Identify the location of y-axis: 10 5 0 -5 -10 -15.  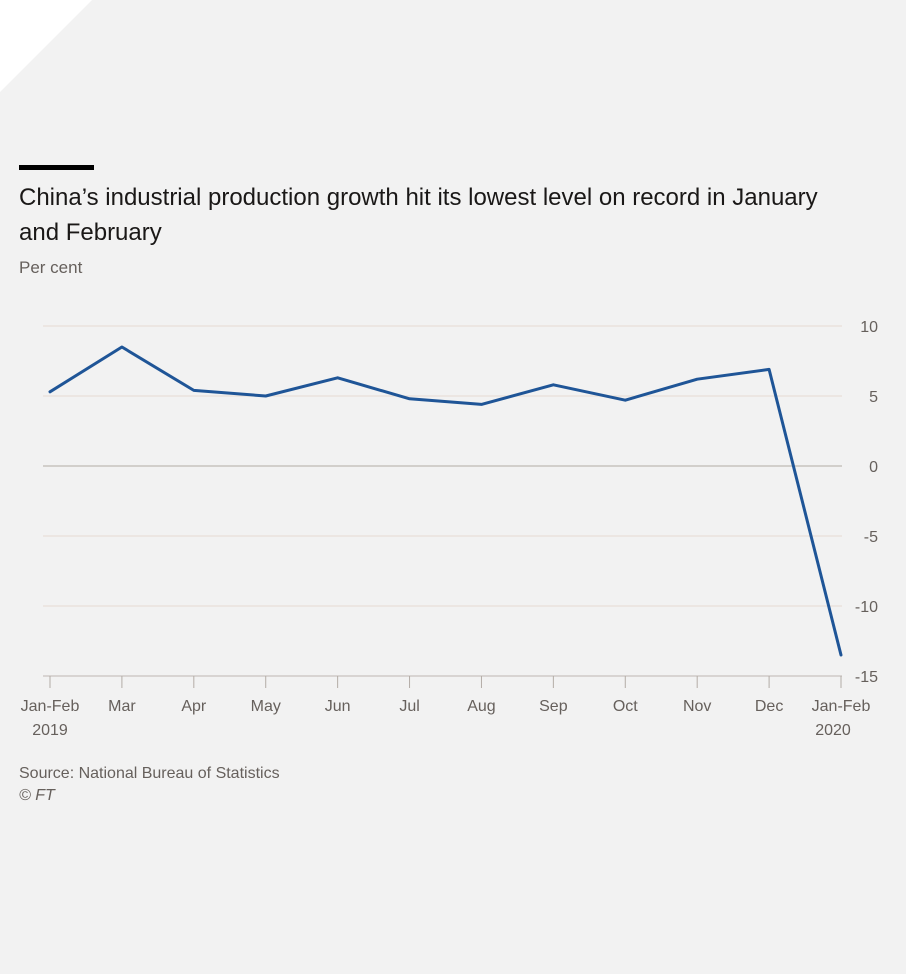
(866, 502).